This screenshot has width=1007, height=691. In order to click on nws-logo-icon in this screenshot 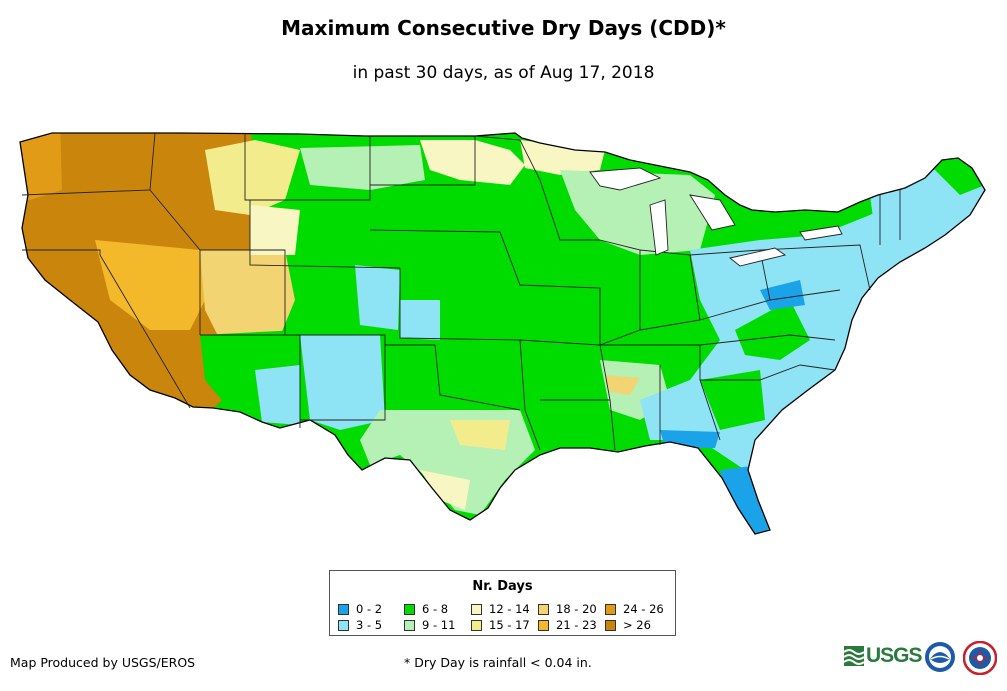, I will do `click(980, 658)`.